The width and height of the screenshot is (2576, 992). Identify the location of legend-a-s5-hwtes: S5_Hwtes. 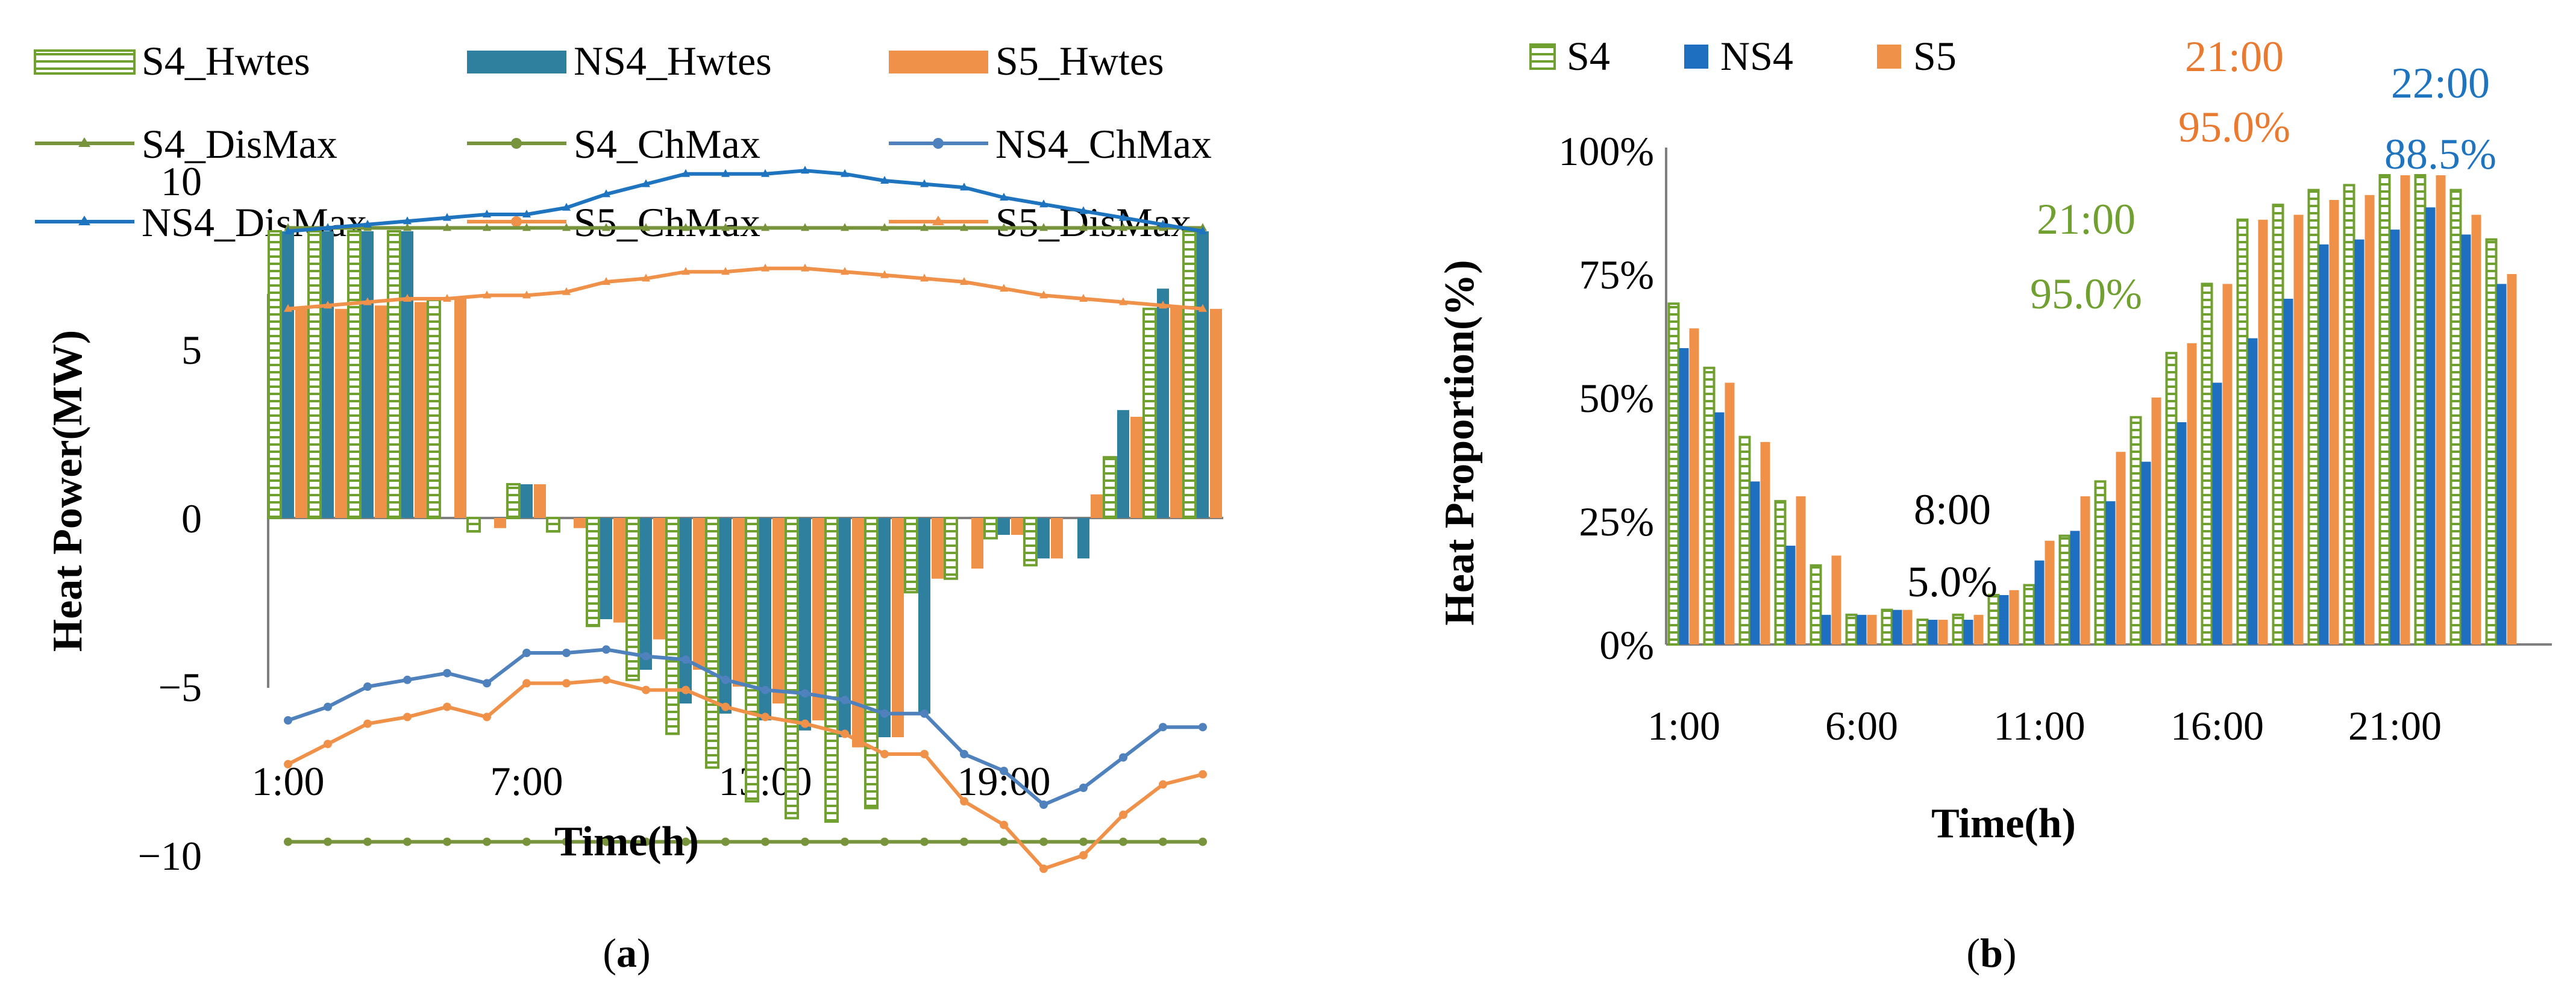
(1026, 61).